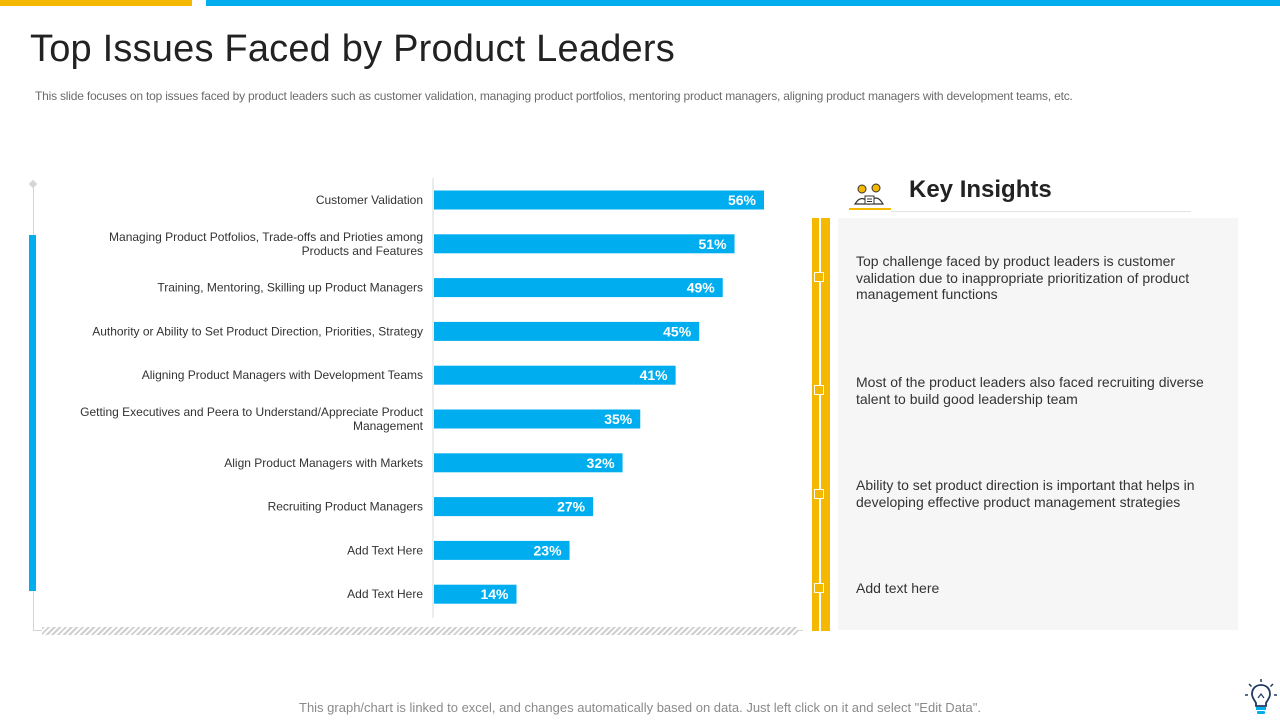  Describe the element at coordinates (571, 507) in the screenshot. I see `bar-value-label: 27%` at that location.